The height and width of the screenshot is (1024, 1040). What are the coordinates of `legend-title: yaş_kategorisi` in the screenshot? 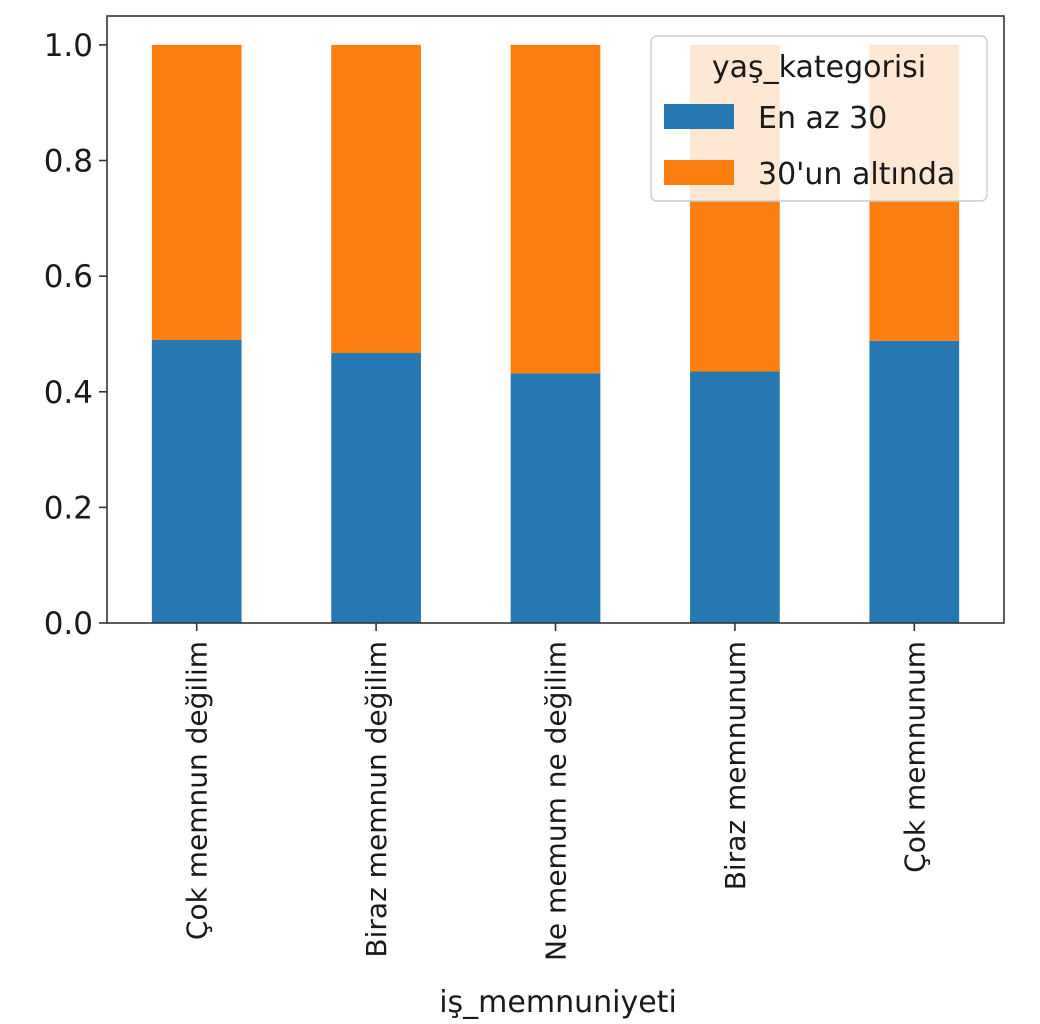 It's located at (819, 67).